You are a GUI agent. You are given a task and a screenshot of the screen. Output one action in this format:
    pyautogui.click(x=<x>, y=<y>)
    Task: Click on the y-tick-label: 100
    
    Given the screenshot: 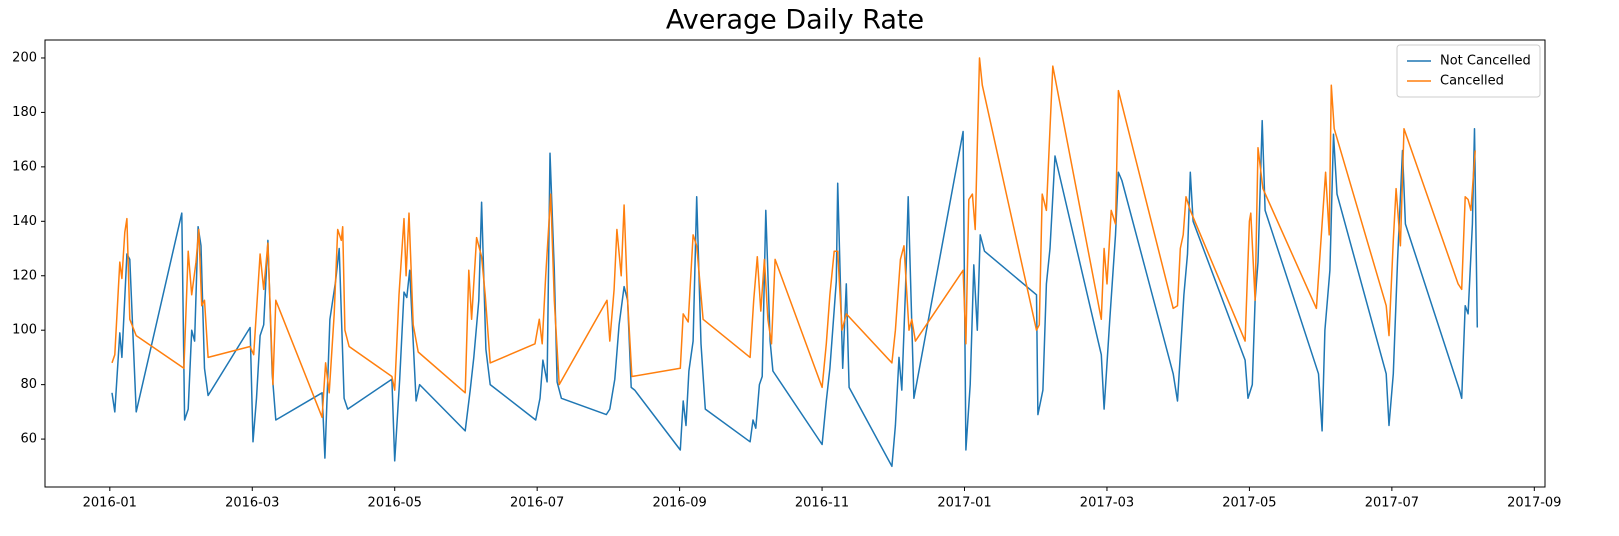 What is the action you would take?
    pyautogui.click(x=24, y=330)
    